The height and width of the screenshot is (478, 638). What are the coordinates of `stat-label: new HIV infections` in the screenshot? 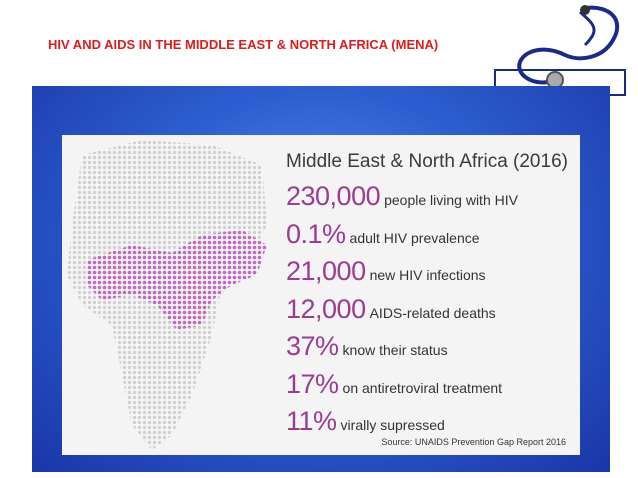 It's located at (427, 275).